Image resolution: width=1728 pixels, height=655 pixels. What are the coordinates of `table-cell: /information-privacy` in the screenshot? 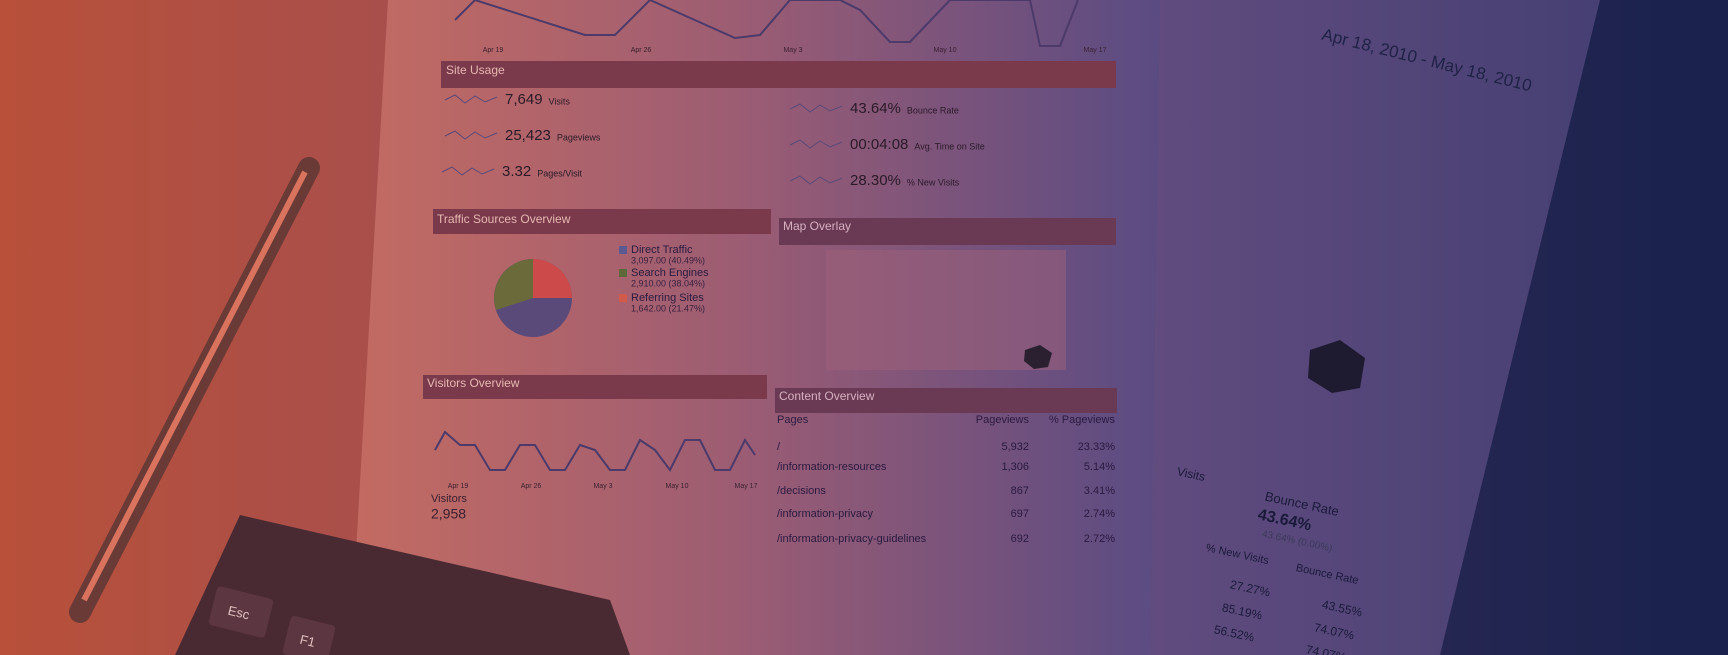 It's located at (825, 514).